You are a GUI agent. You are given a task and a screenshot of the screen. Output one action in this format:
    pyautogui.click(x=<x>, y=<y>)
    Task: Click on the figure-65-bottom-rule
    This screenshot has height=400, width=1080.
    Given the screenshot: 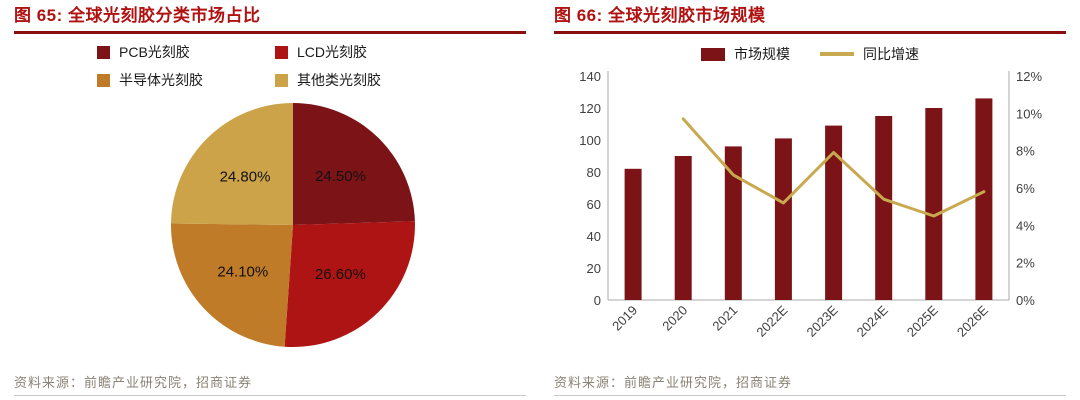 What is the action you would take?
    pyautogui.click(x=270, y=395)
    